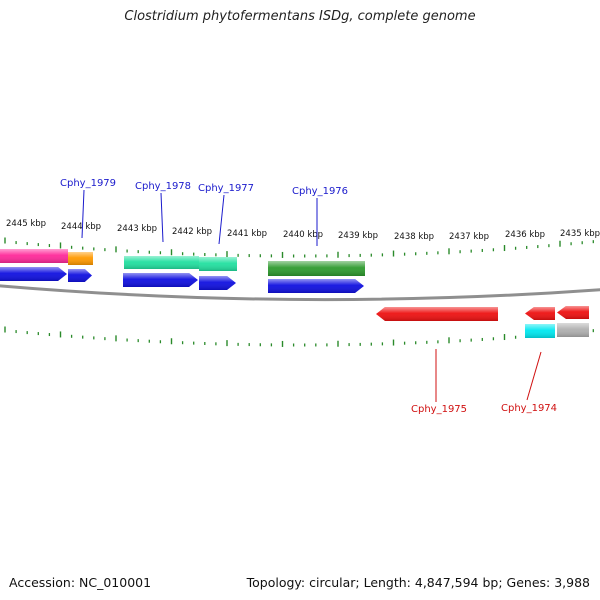 The height and width of the screenshot is (600, 600). What do you see at coordinates (414, 237) in the screenshot?
I see `kbp-label: 2438 kbp` at bounding box center [414, 237].